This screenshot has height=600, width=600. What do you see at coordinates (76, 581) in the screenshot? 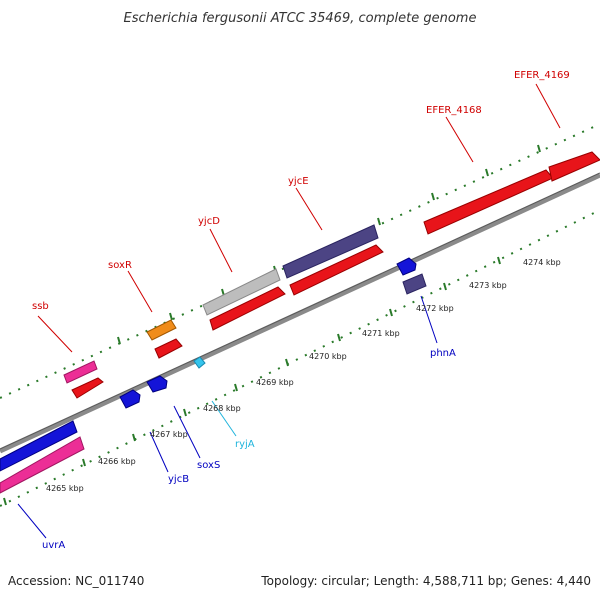
I see `accession-text: Accession: NC_011740` at bounding box center [76, 581].